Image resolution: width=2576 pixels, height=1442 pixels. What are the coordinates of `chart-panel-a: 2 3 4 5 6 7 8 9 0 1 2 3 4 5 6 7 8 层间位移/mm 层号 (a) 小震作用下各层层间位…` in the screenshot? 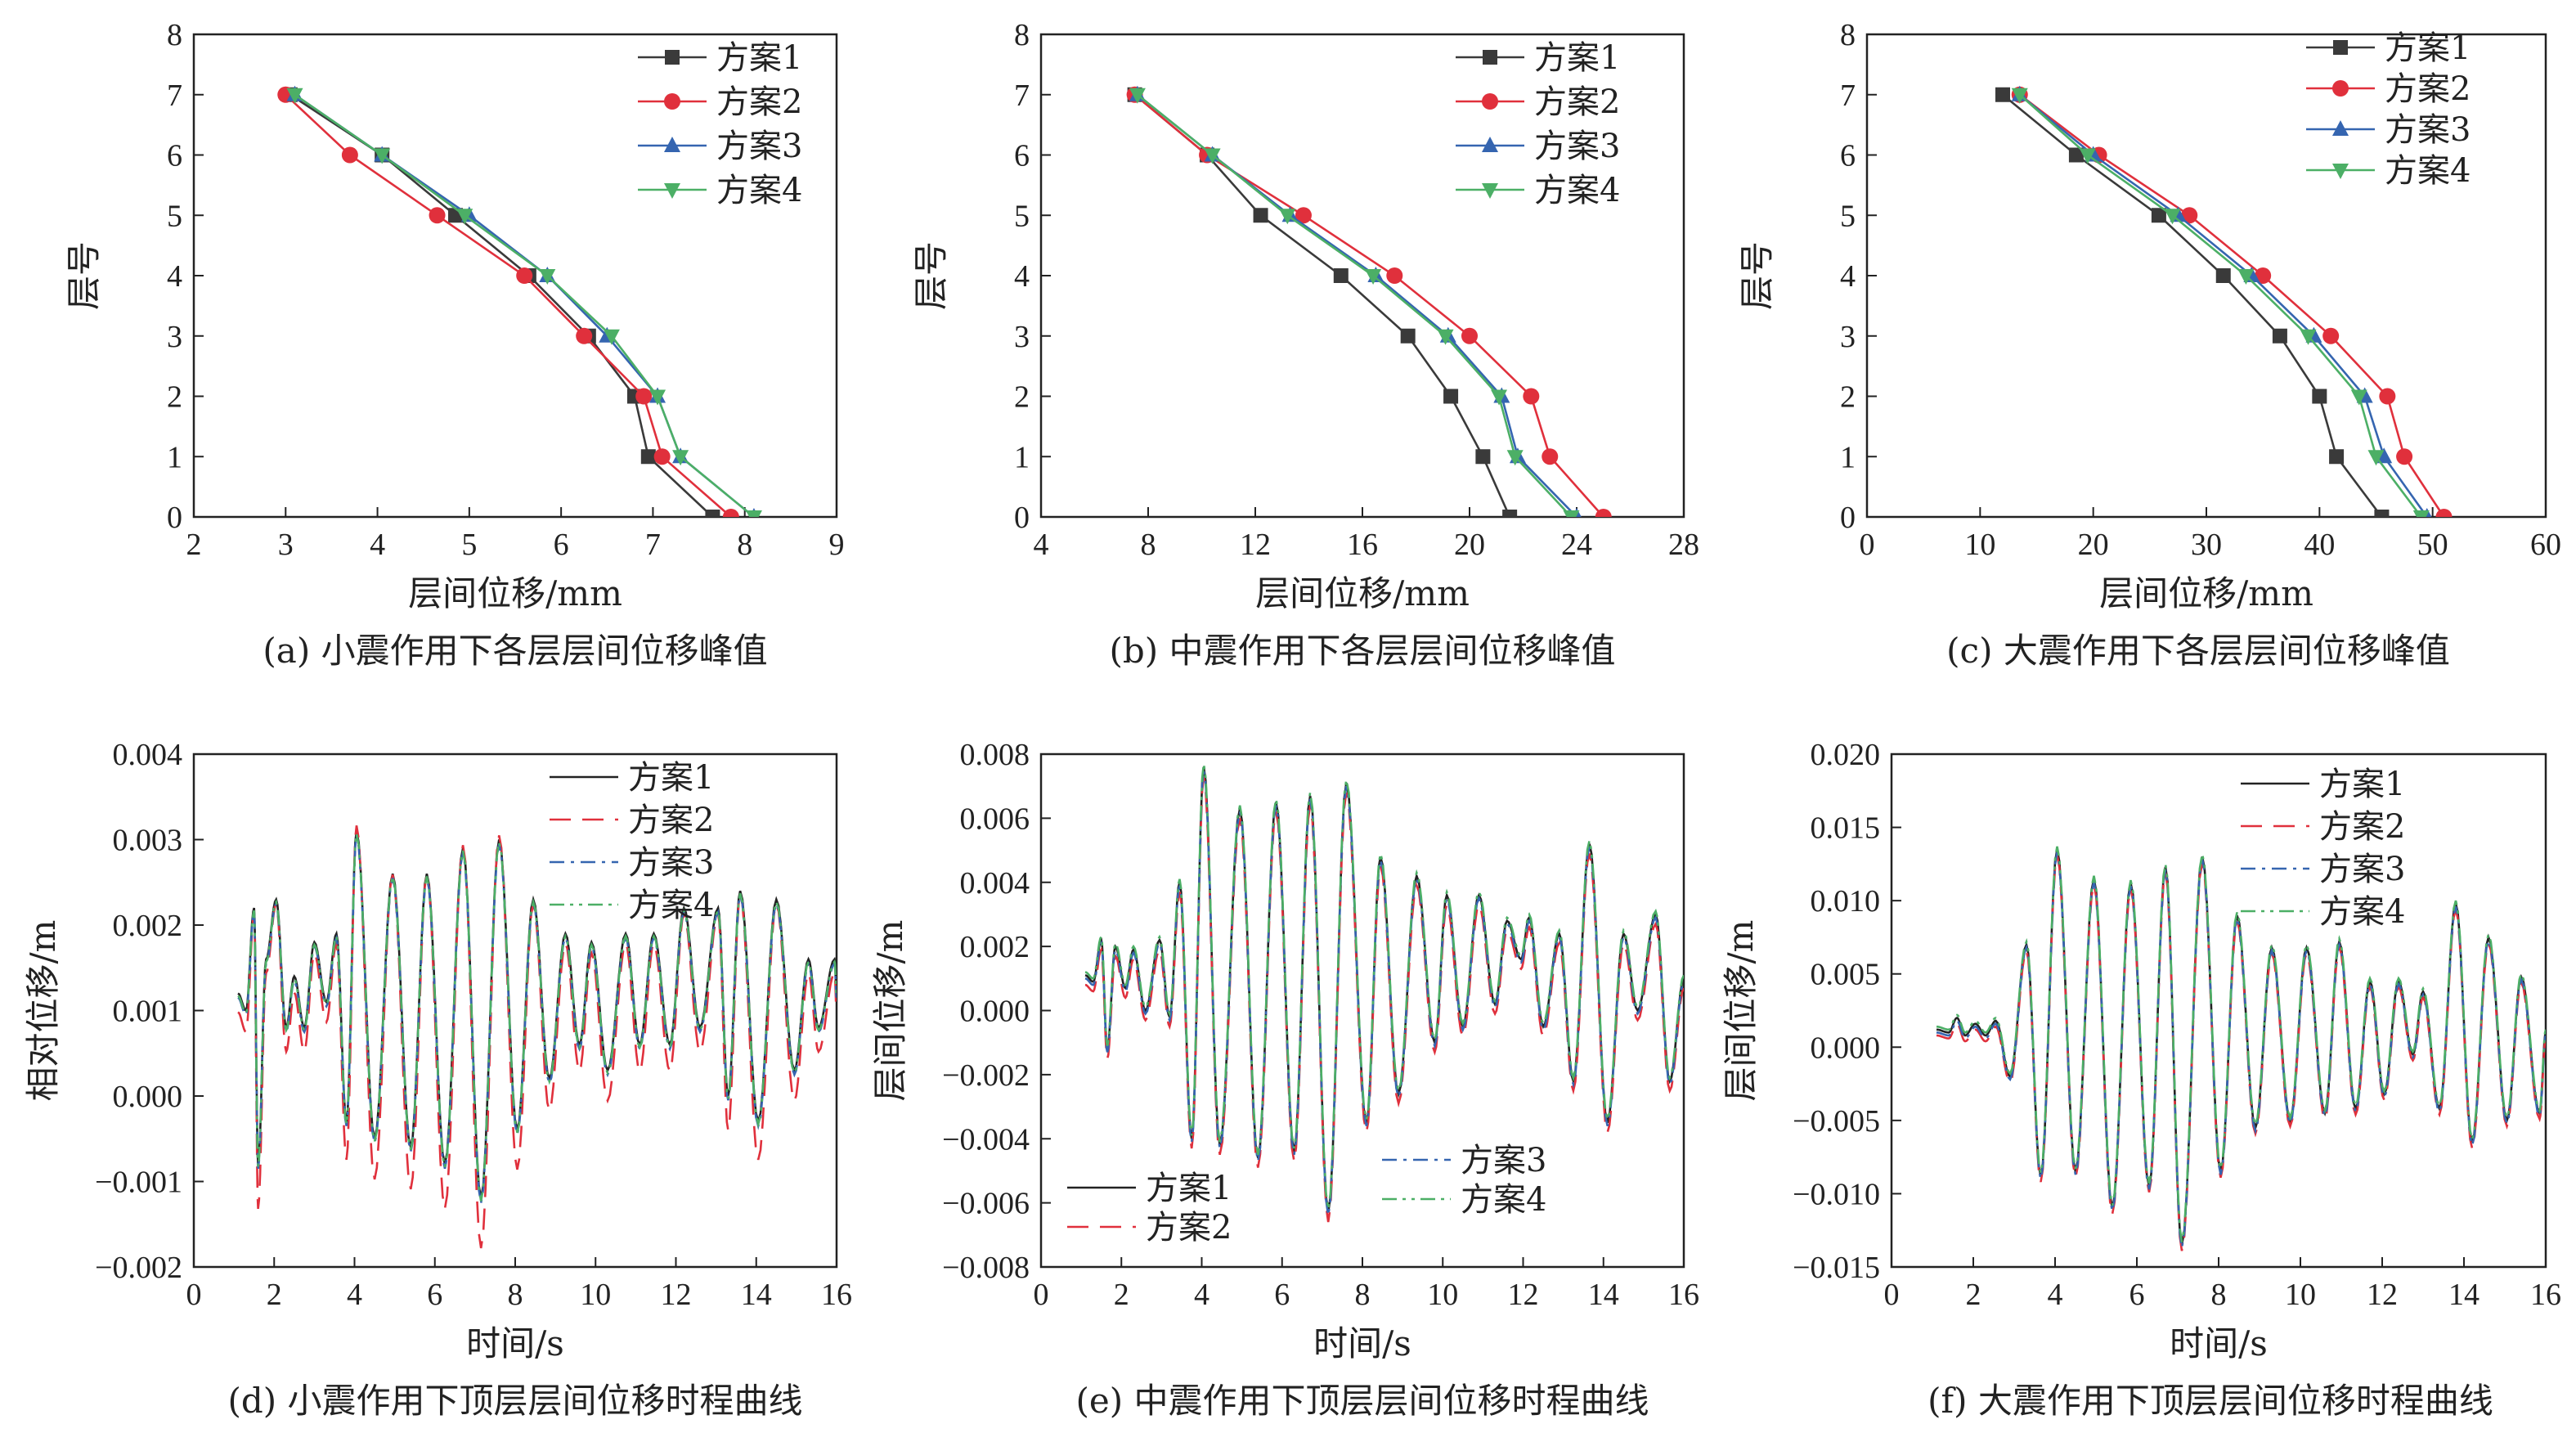 It's located at (454, 344).